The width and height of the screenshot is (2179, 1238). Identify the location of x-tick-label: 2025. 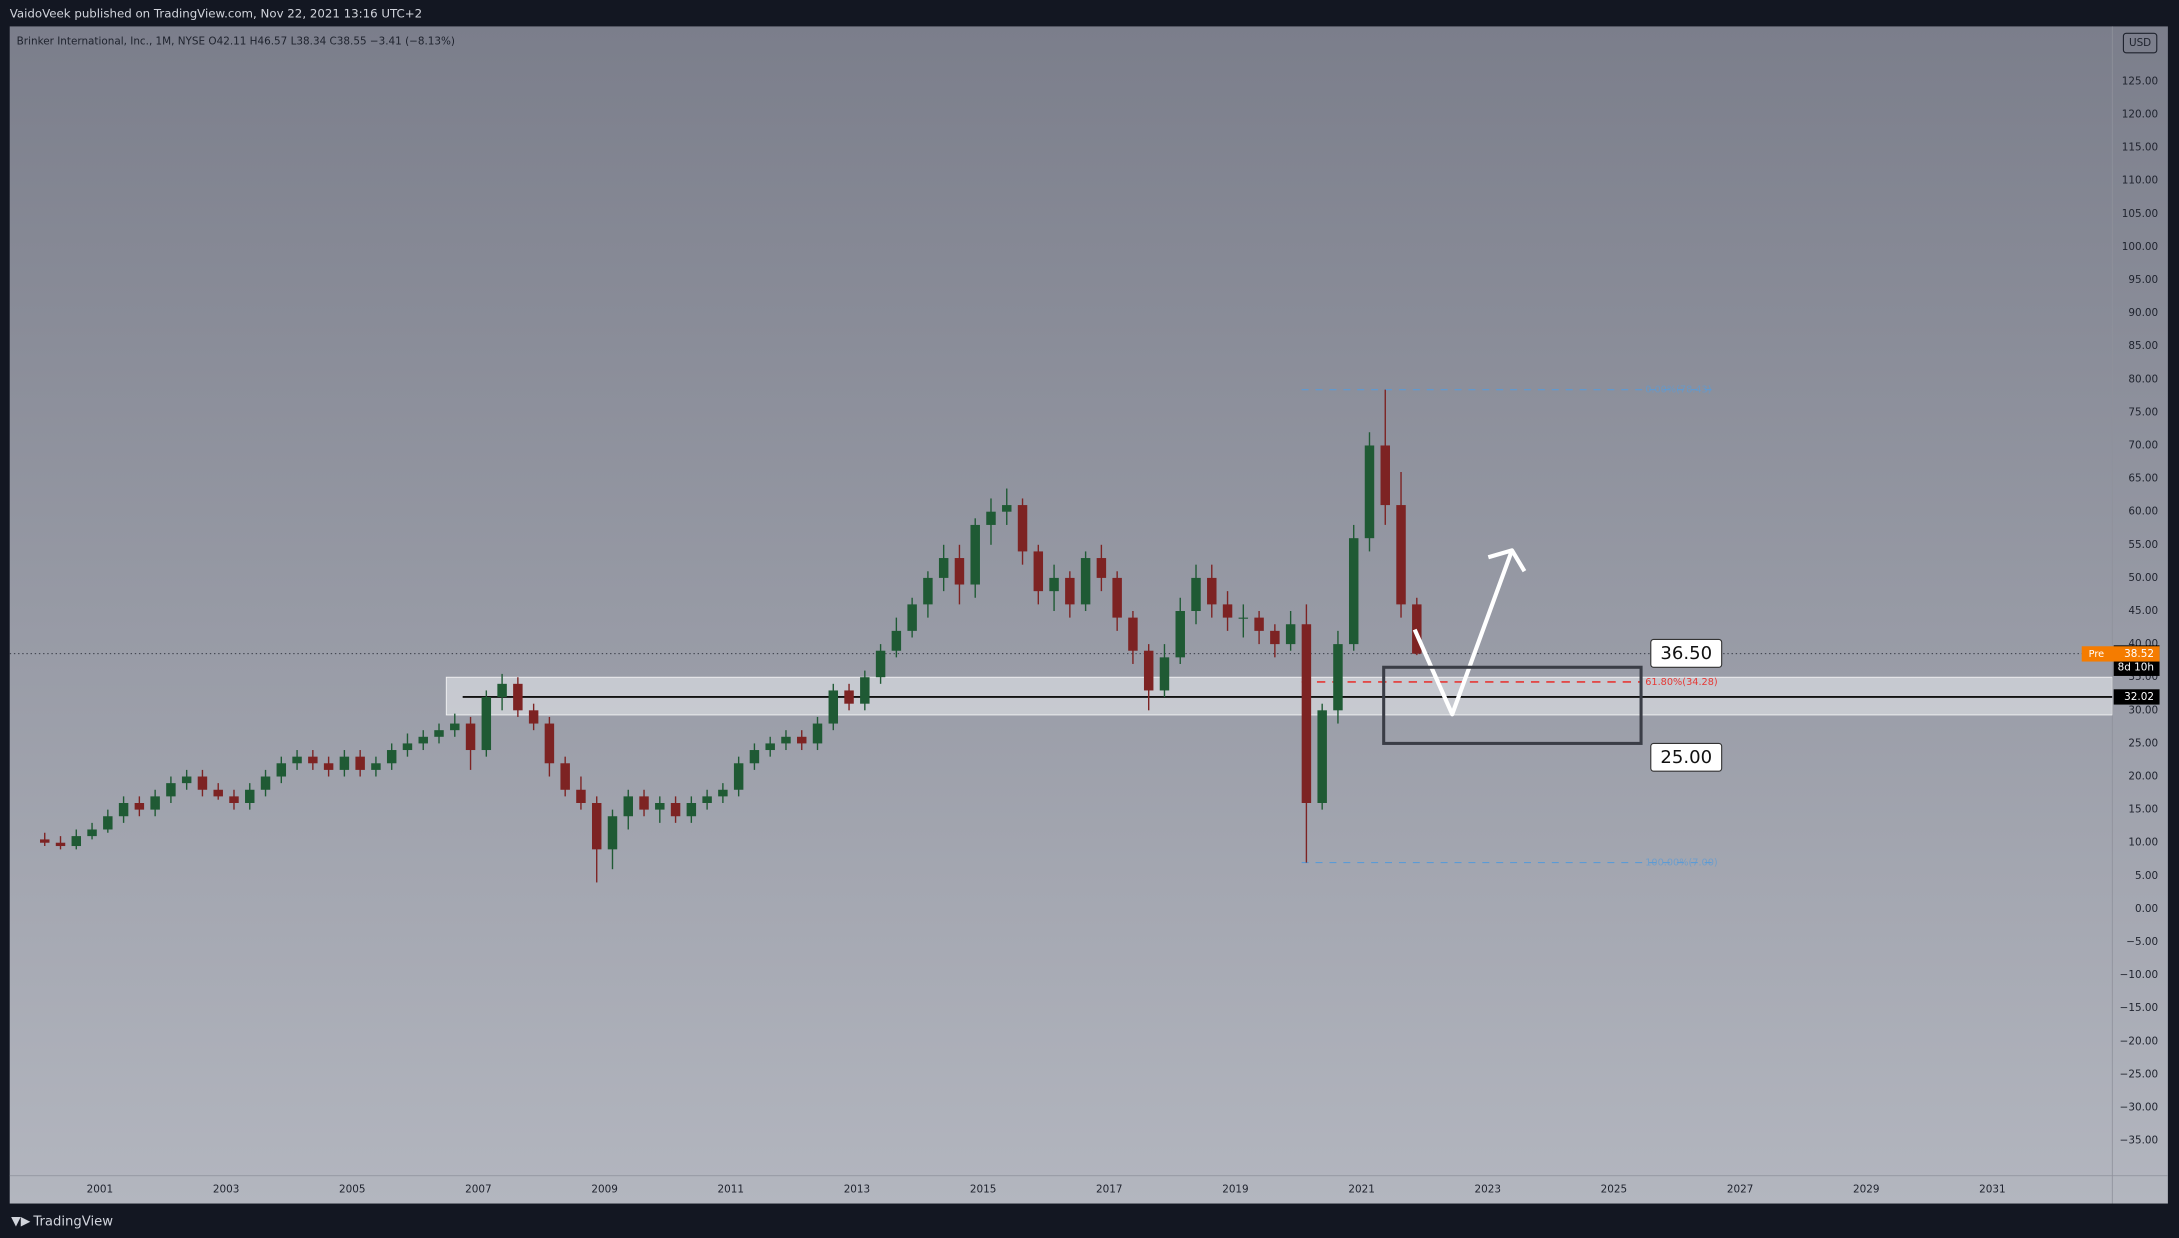
(1614, 1190).